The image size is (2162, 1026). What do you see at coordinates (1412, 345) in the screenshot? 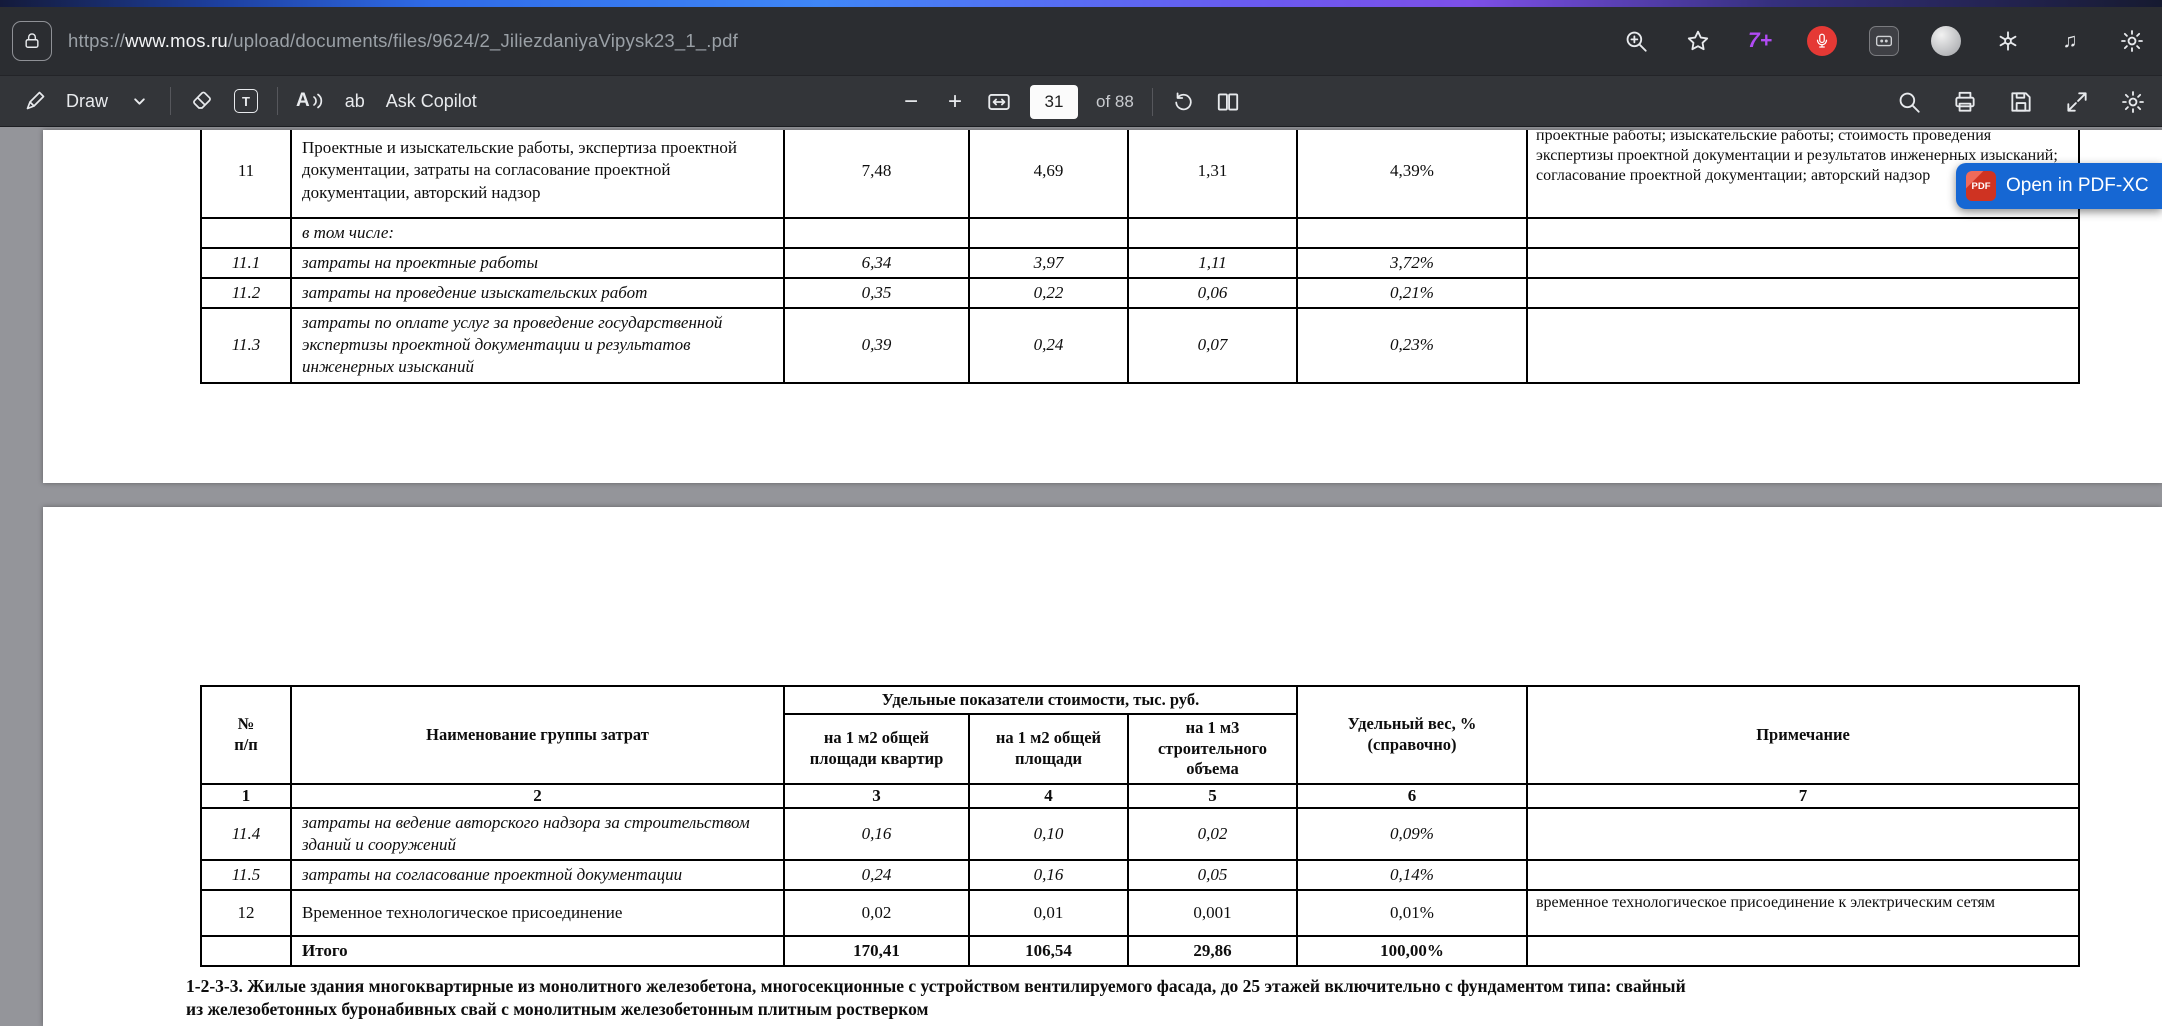
I see `cell-percent: 0,23%` at bounding box center [1412, 345].